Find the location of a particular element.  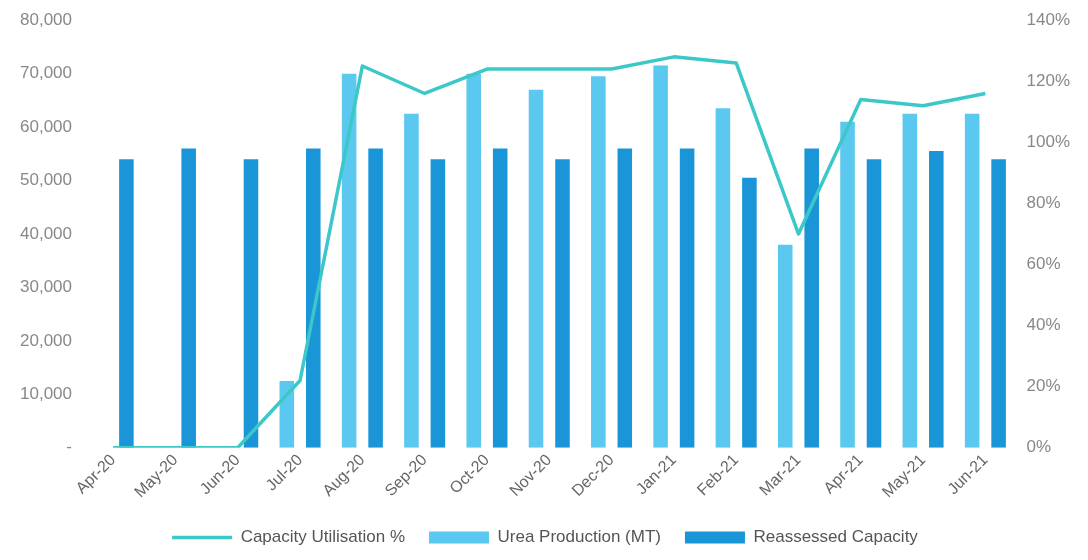

y-tick-label: 20,000 is located at coordinates (46, 340).